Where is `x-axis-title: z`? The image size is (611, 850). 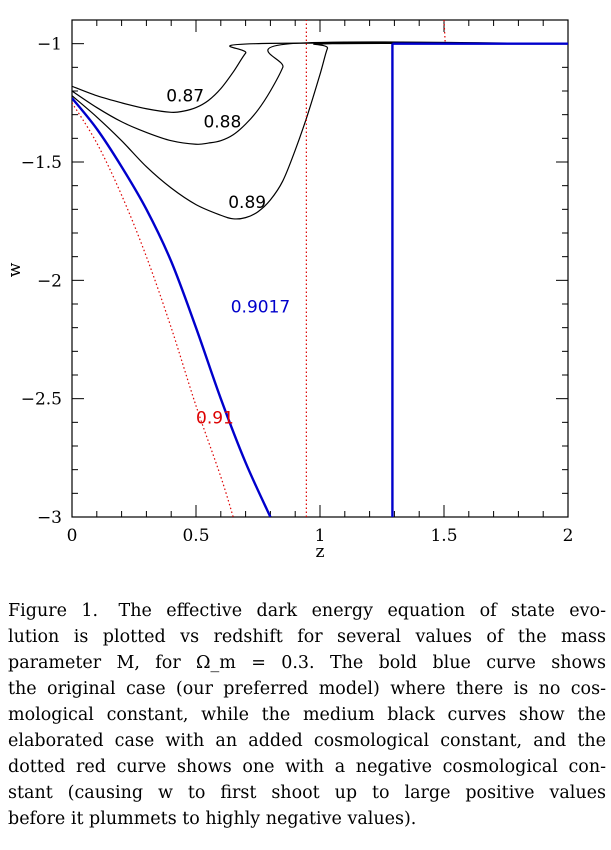
x-axis-title: z is located at coordinates (320, 552).